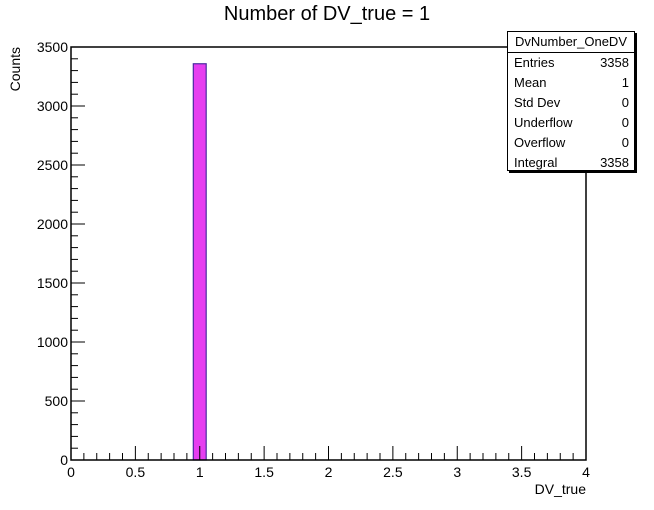  What do you see at coordinates (534, 62) in the screenshot?
I see `stats-label: Entries` at bounding box center [534, 62].